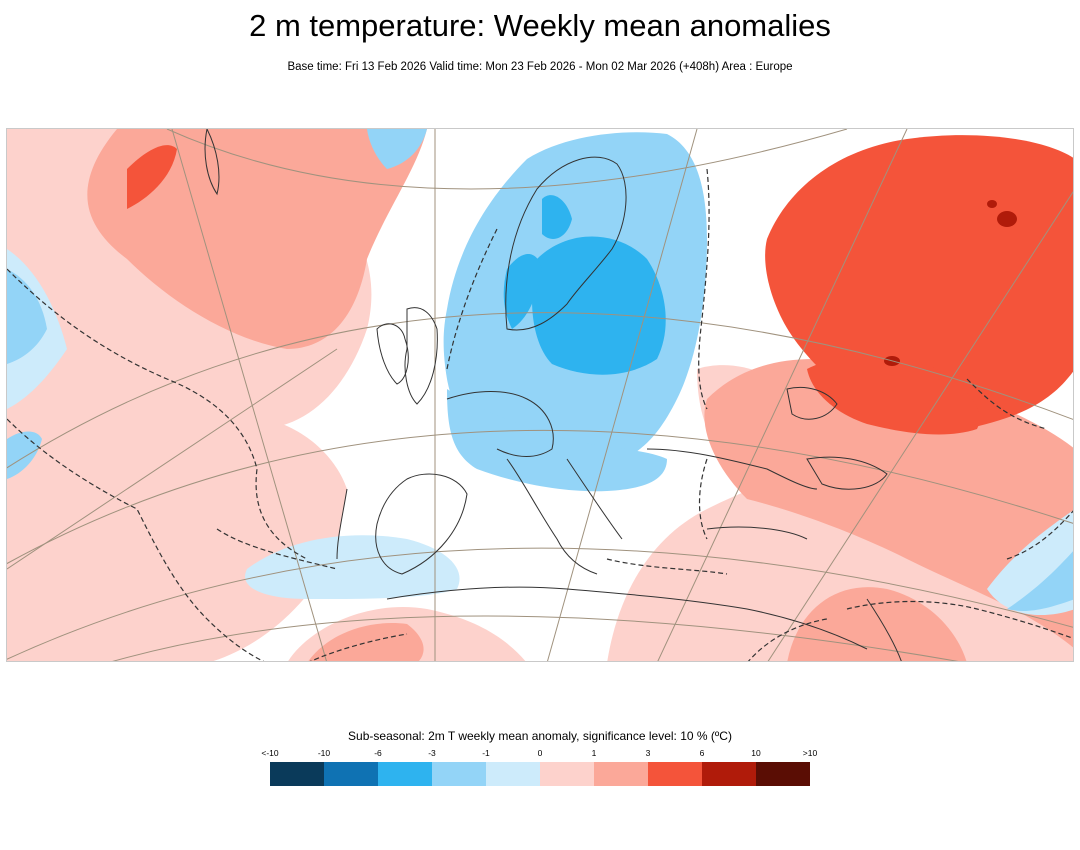 This screenshot has height=850, width=1080. I want to click on legend-tick: -1, so click(486, 753).